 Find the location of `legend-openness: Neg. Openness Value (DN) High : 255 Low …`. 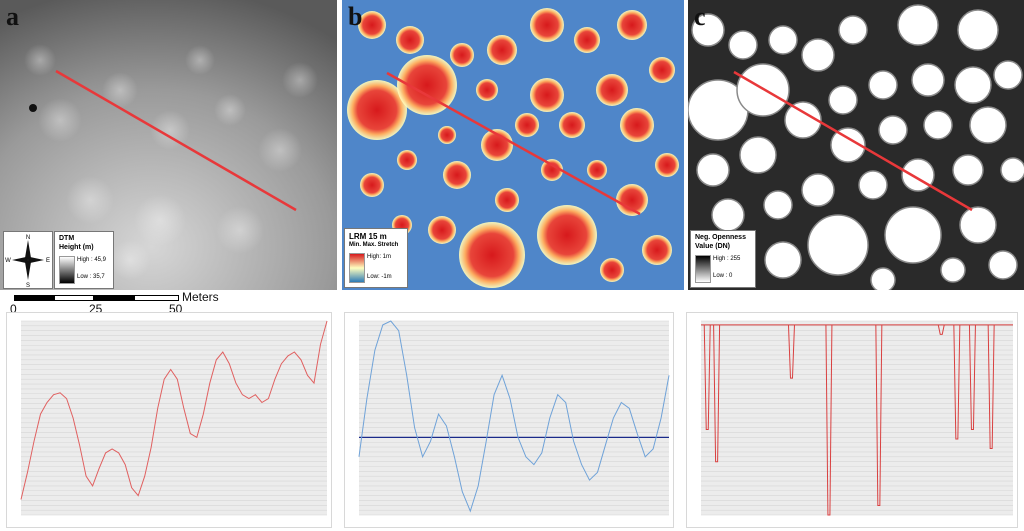

legend-openness: Neg. Openness Value (DN) High : 255 Low … is located at coordinates (723, 259).